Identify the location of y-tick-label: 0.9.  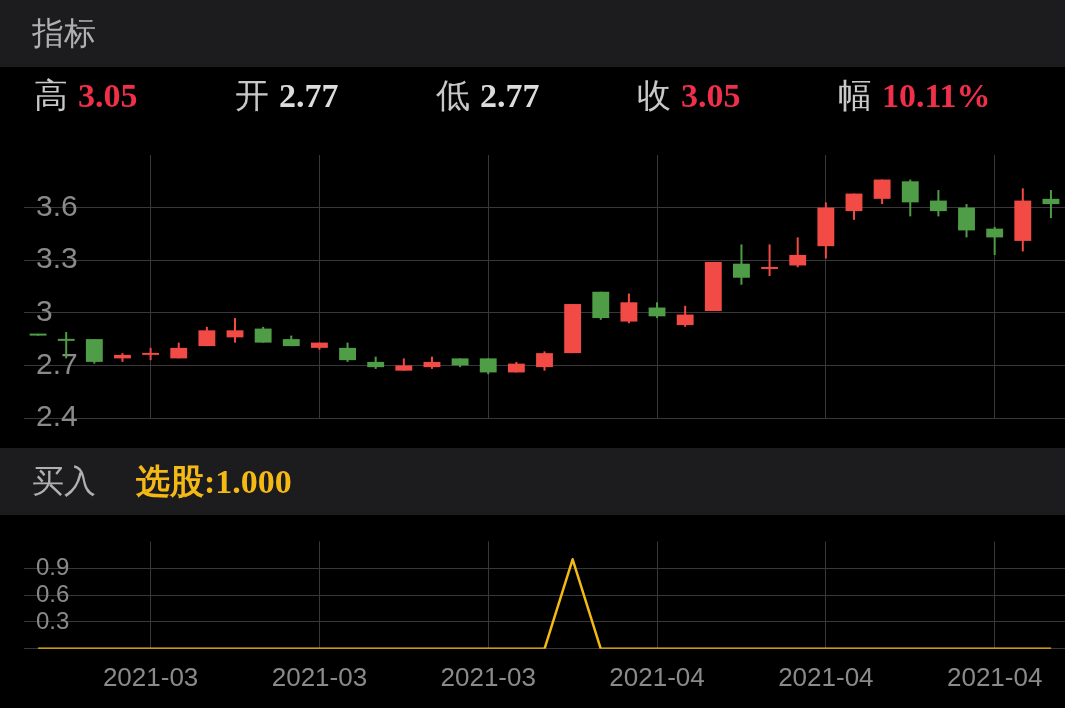
(53, 566).